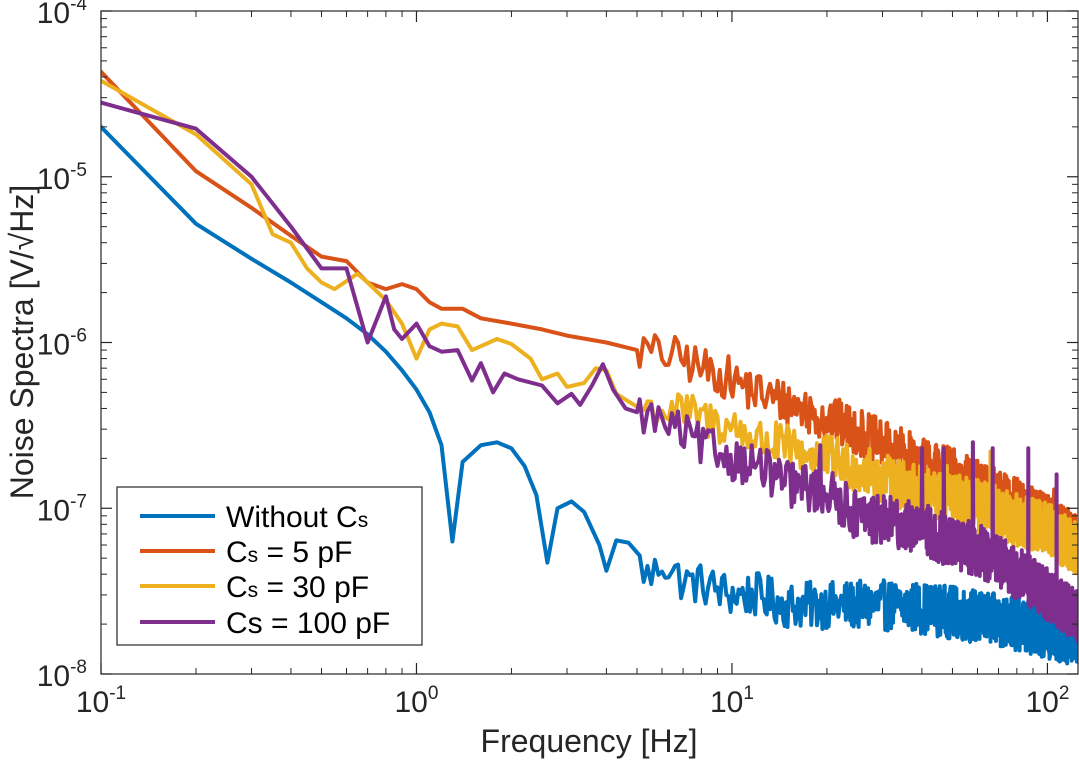 The width and height of the screenshot is (1079, 761). What do you see at coordinates (62, 675) in the screenshot?
I see `y-tick-label: 10⁻⁸` at bounding box center [62, 675].